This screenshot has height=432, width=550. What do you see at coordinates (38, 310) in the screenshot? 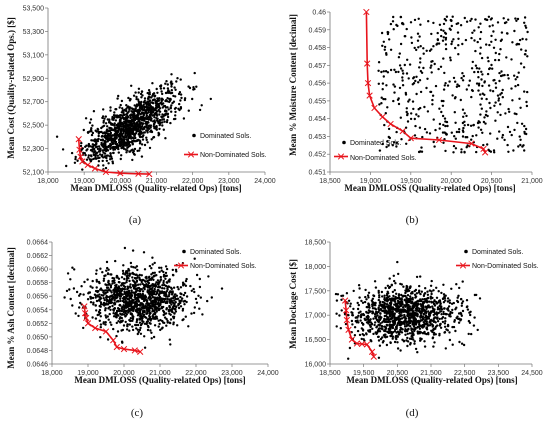
I see `y-tick-label: 0.0654` at bounding box center [38, 310].